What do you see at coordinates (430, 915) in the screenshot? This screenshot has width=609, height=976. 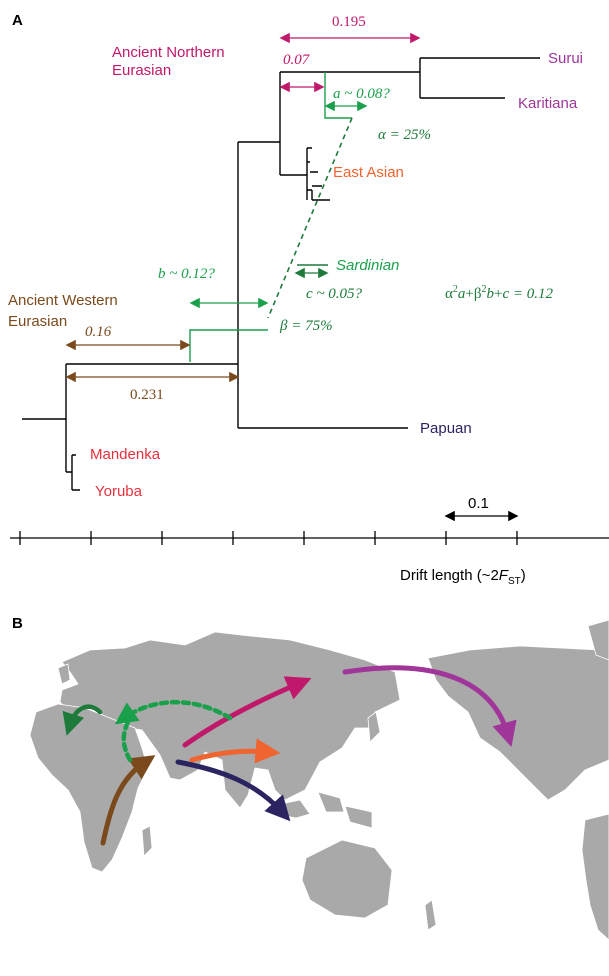 I see `new-zealand-landmass` at bounding box center [430, 915].